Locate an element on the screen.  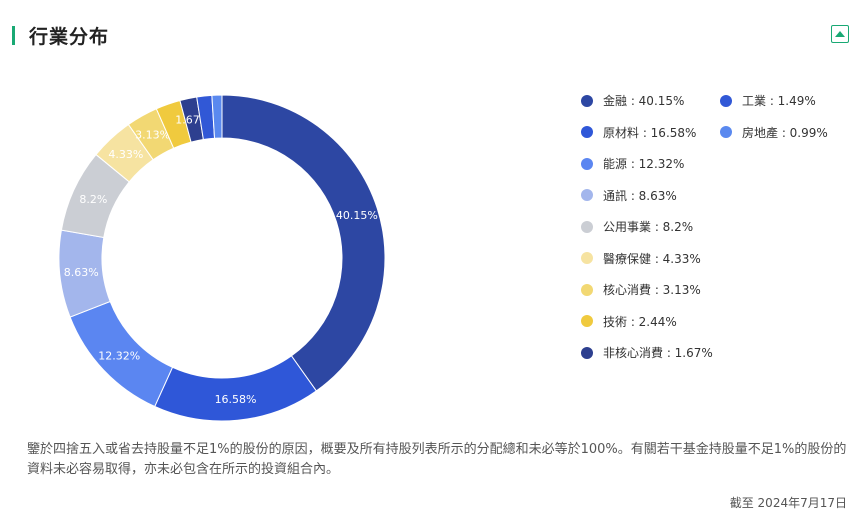
legend-item: 工業 : 1.49% is located at coordinates (768, 100).